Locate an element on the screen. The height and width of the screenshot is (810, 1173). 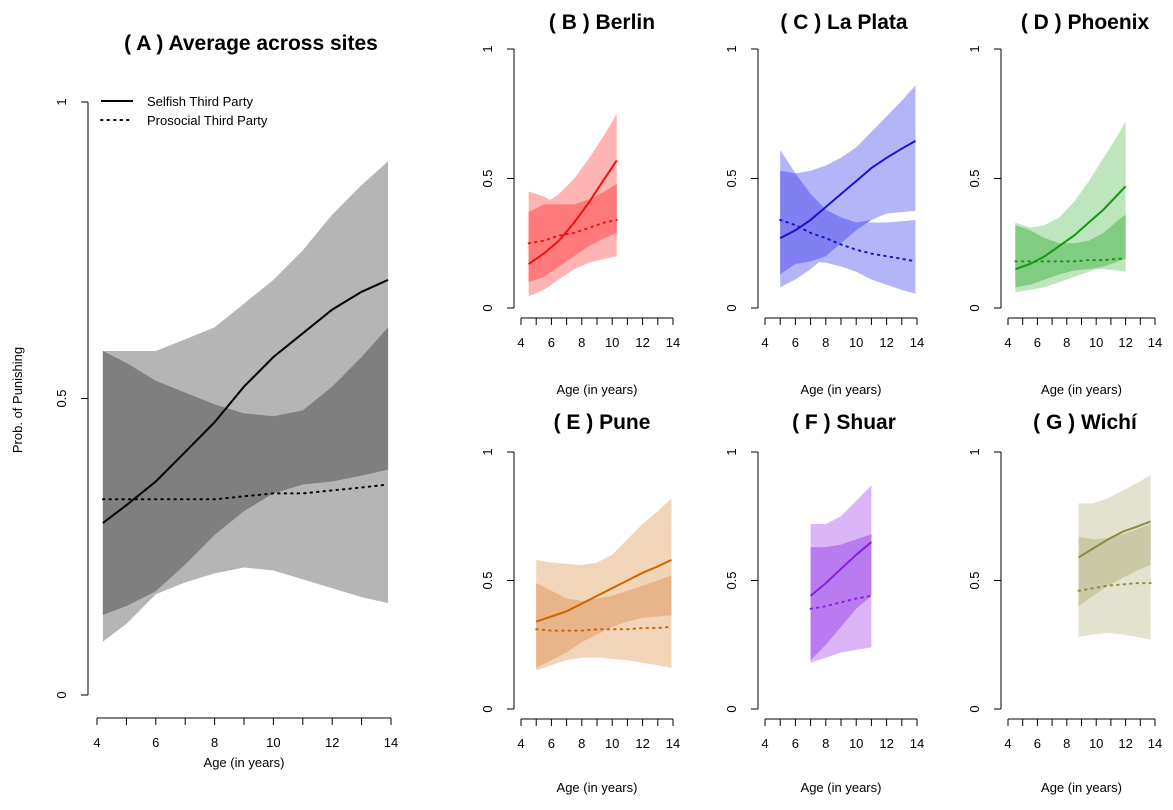
y-tick-label-E: 0.5 is located at coordinates (487, 580).